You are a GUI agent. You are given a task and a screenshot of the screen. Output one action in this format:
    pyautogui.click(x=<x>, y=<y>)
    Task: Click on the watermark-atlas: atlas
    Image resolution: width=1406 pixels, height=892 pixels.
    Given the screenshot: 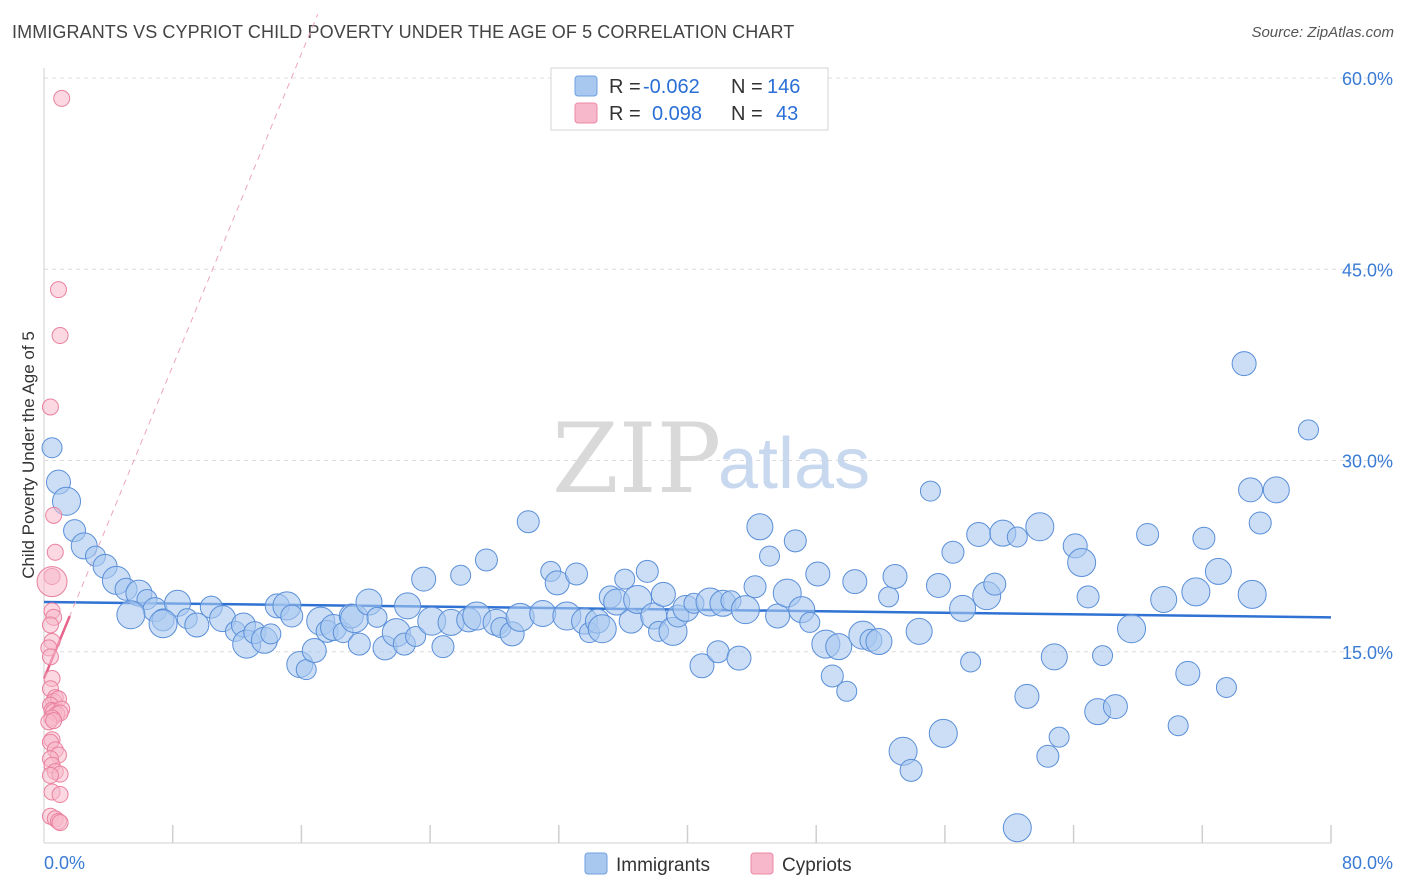 What is the action you would take?
    pyautogui.click(x=794, y=464)
    